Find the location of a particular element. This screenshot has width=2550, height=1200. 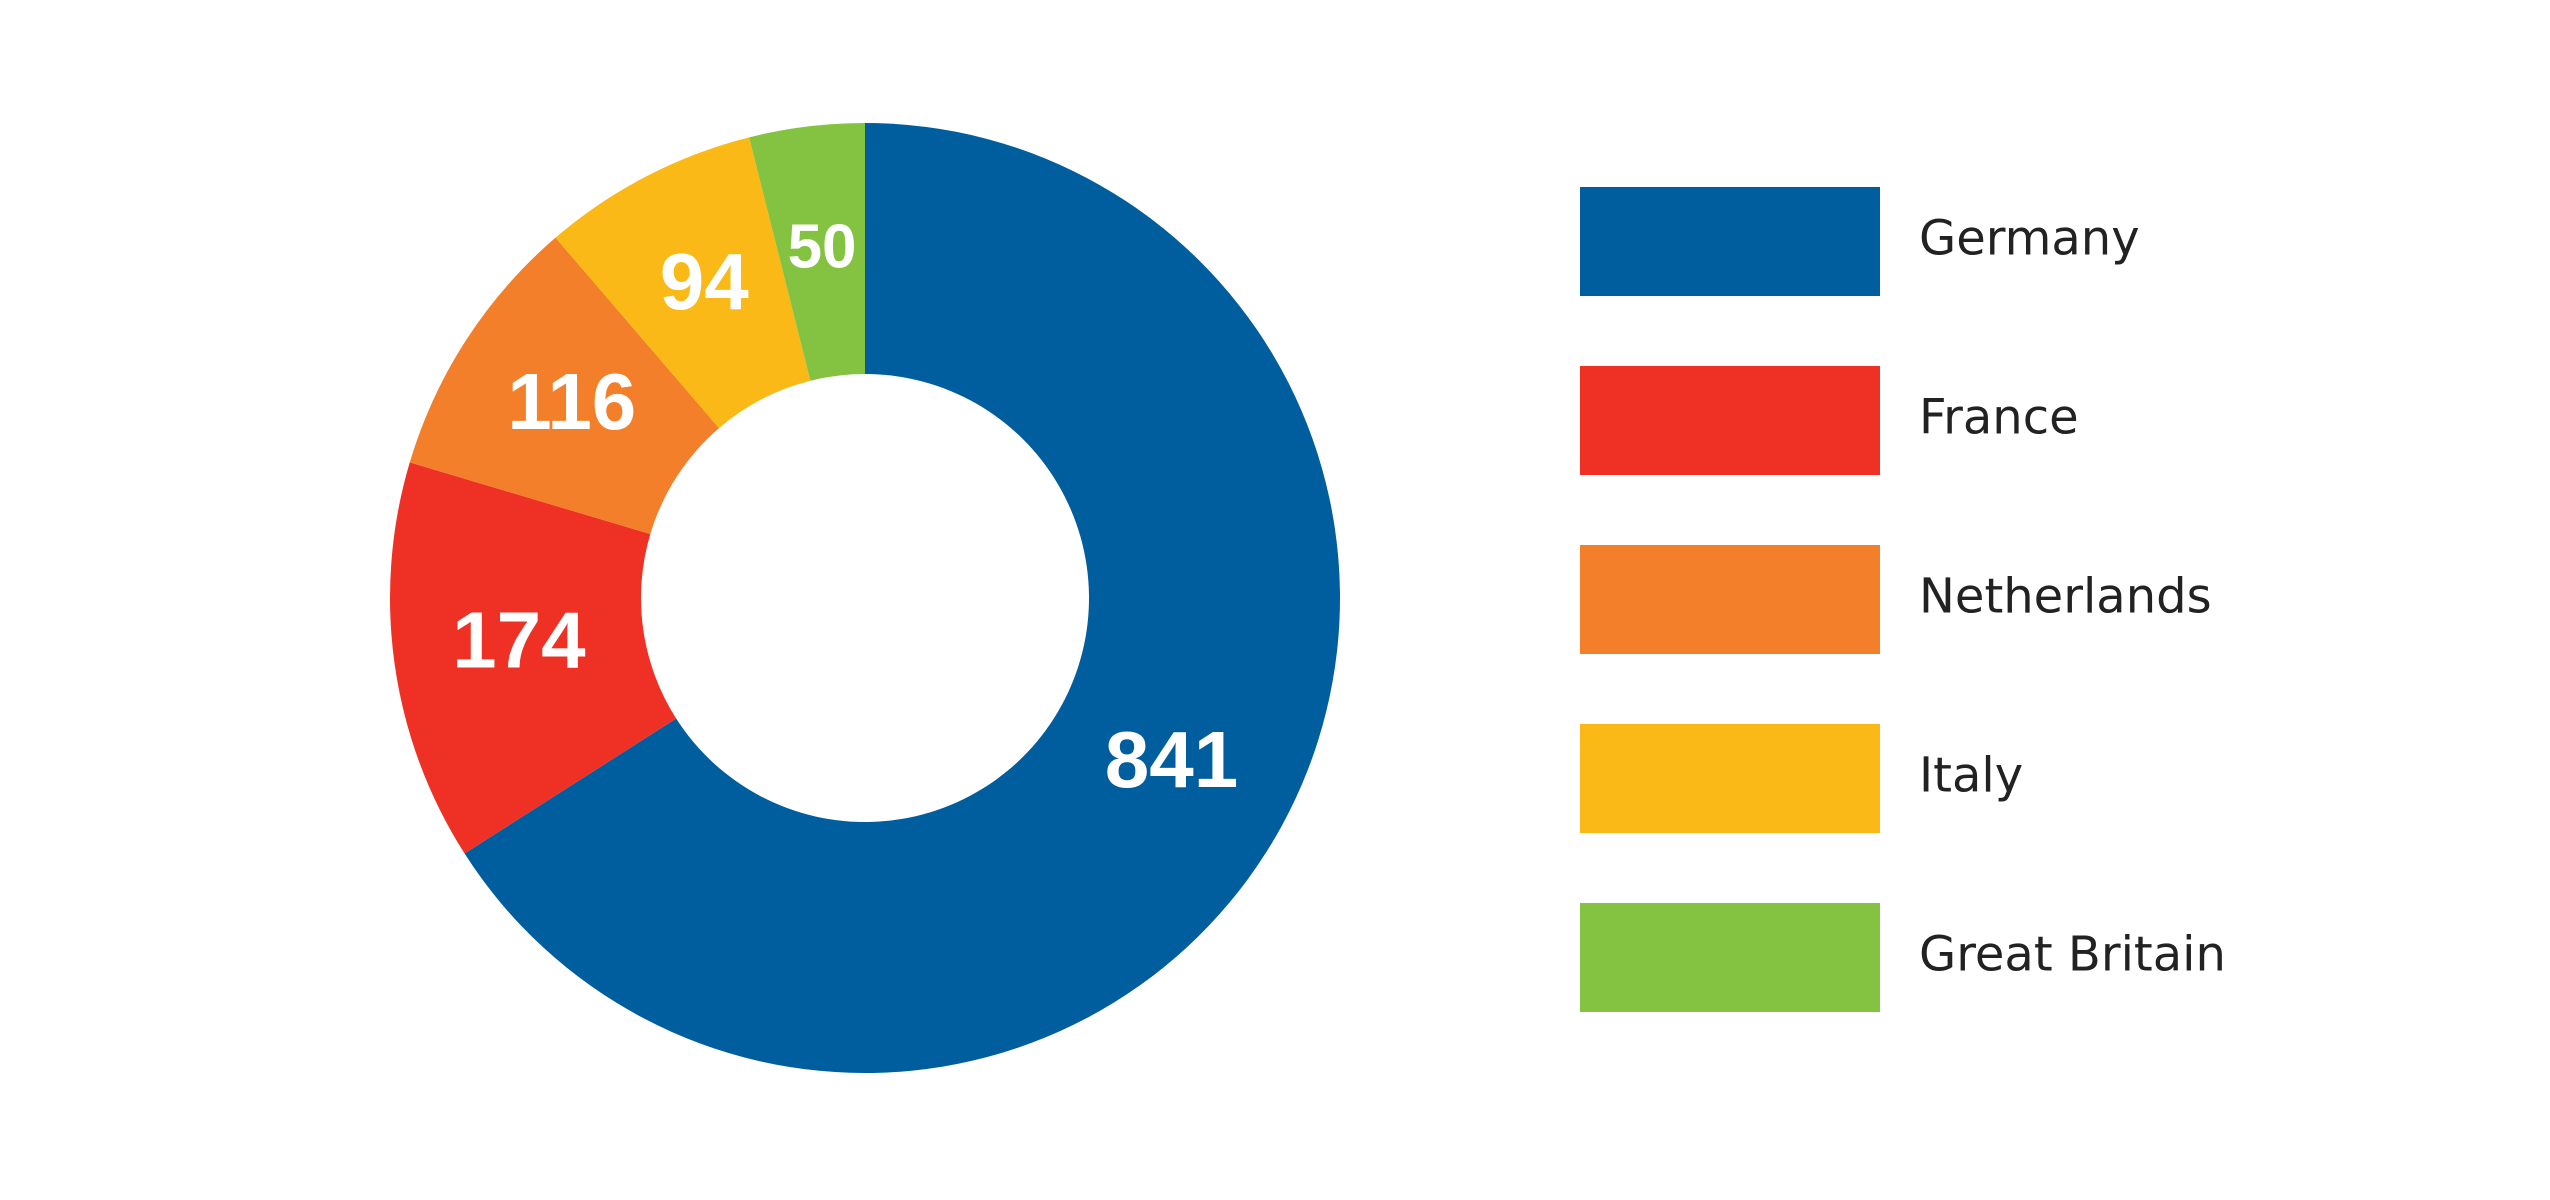

data-label: 116 is located at coordinates (571, 401).